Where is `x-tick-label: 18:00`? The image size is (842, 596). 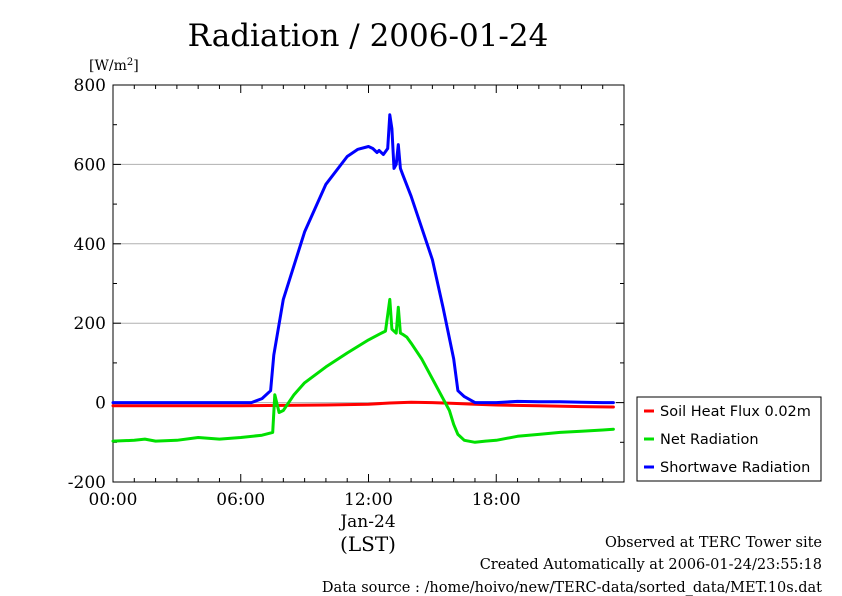 x-tick-label: 18:00 is located at coordinates (496, 500).